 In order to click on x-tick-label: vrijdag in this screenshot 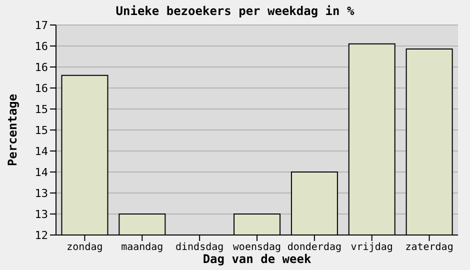, I will do `click(371, 248)`.